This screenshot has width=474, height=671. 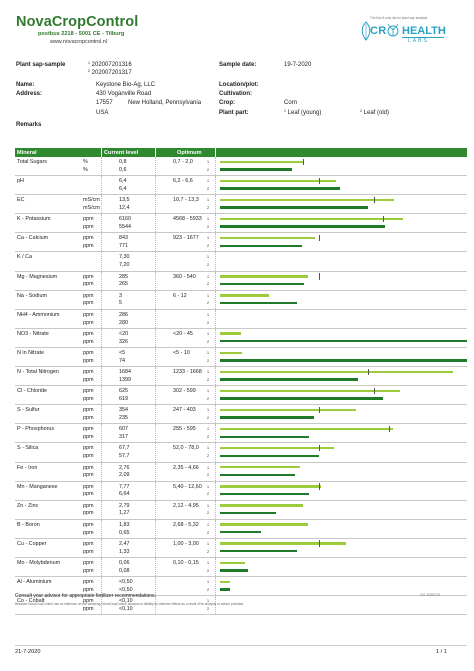 I want to click on value-sample-2: 317, so click(x=123, y=437).